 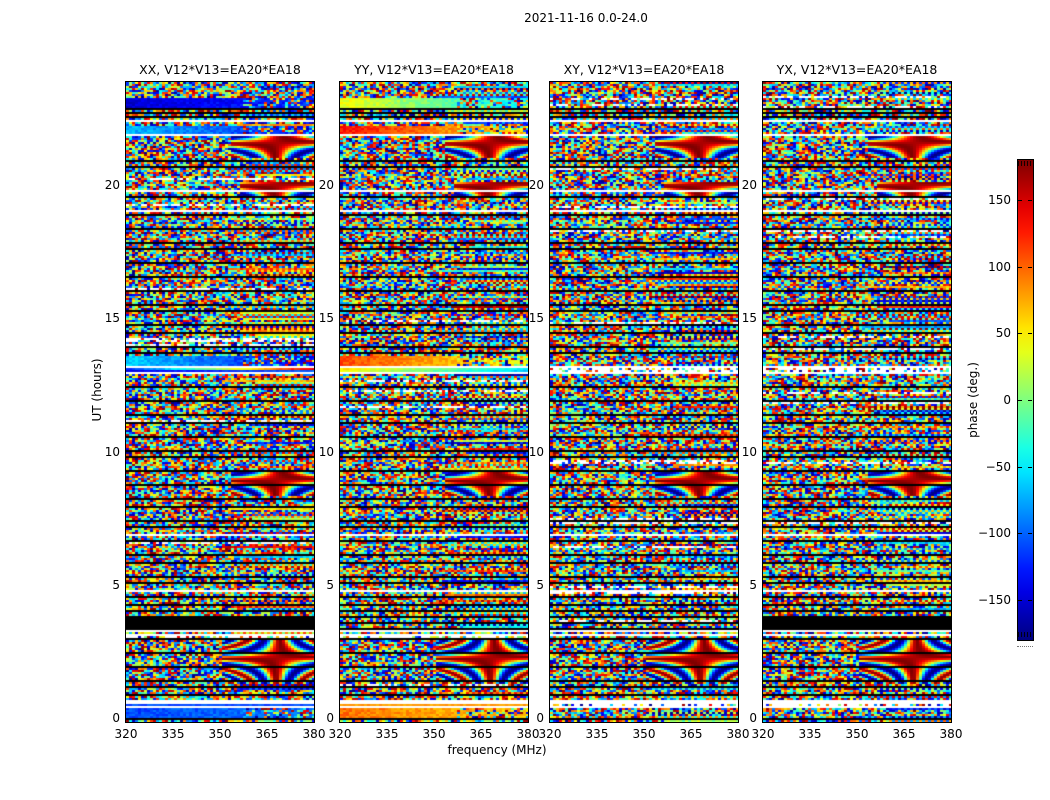 What do you see at coordinates (1024, 163) in the screenshot?
I see `colorbar-top-hatch-ticks` at bounding box center [1024, 163].